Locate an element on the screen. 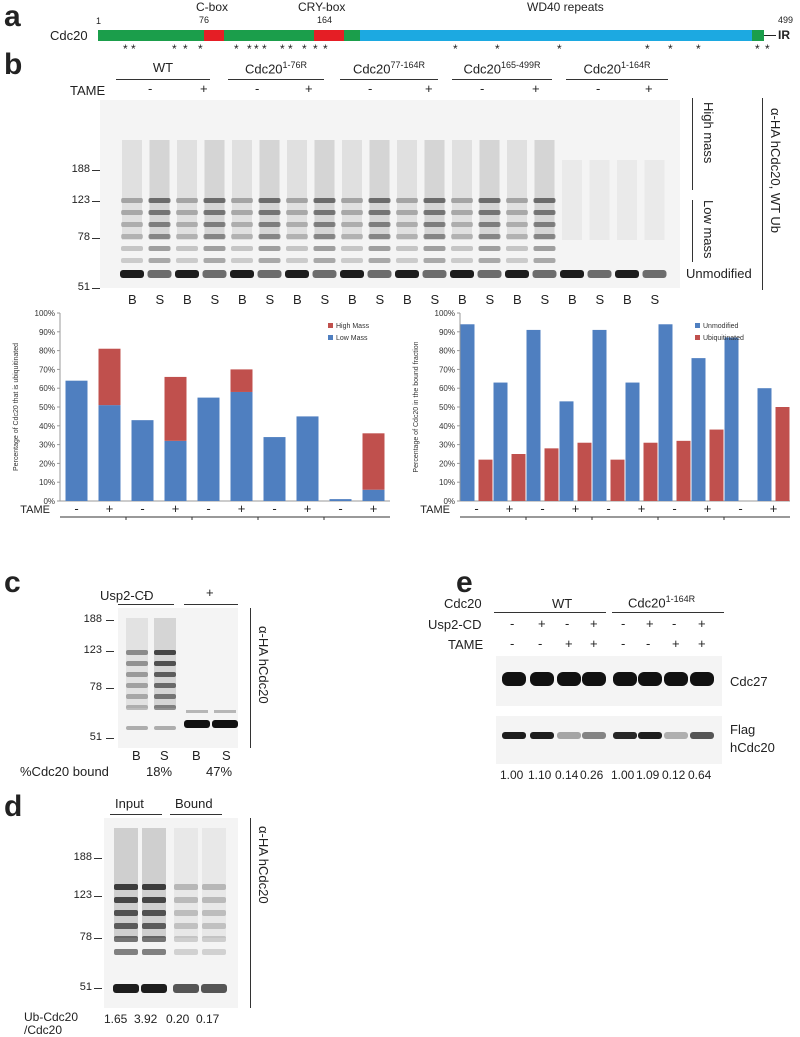 This screenshot has height=1037, width=800. gel-band-cdc27 is located at coordinates (676, 679).